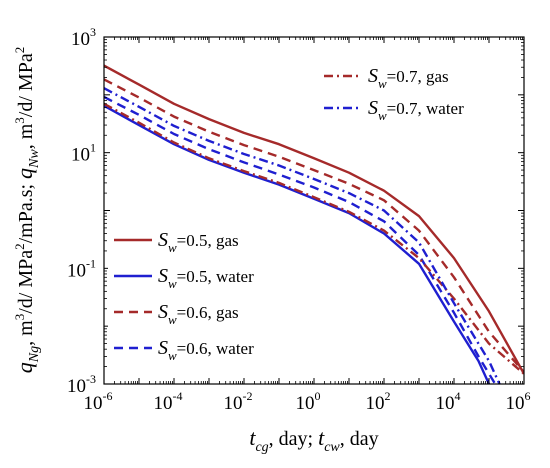  What do you see at coordinates (206, 278) in the screenshot?
I see `legend-label: Sw=0.5, water` at bounding box center [206, 278].